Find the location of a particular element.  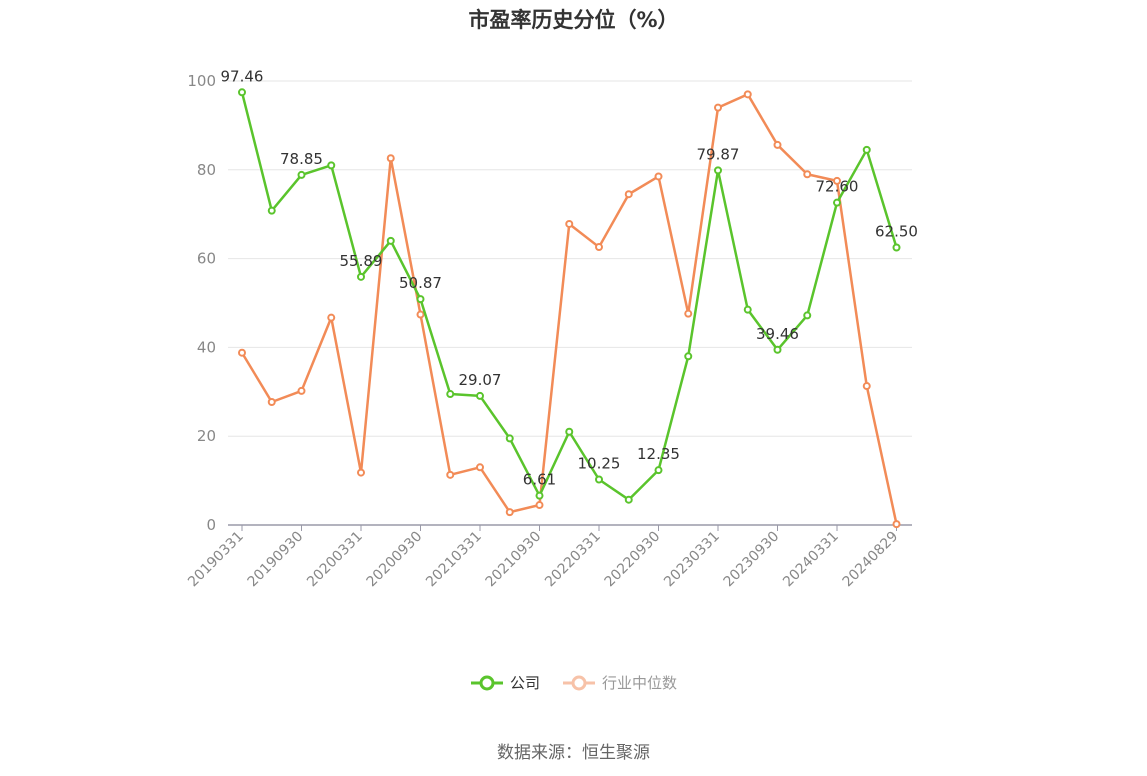

x-tick-label: 20230930 is located at coordinates (752, 560).